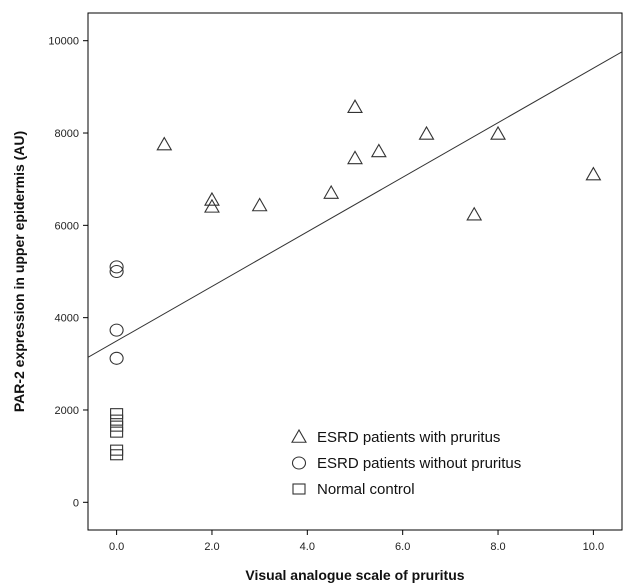  I want to click on y-tick-label: 0, so click(76, 503).